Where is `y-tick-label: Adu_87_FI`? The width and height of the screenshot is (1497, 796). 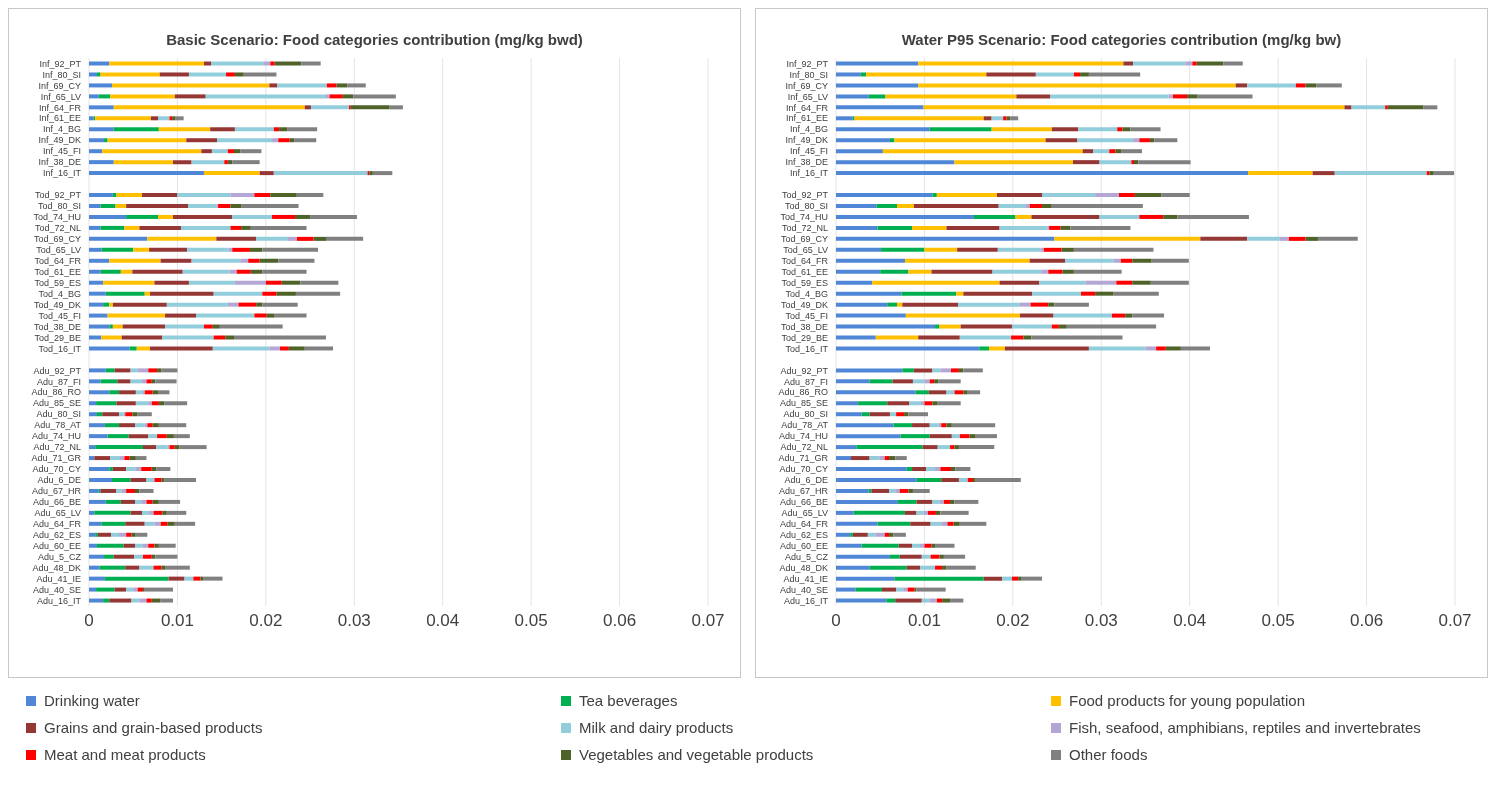
y-tick-label: Adu_87_FI is located at coordinates (58, 381).